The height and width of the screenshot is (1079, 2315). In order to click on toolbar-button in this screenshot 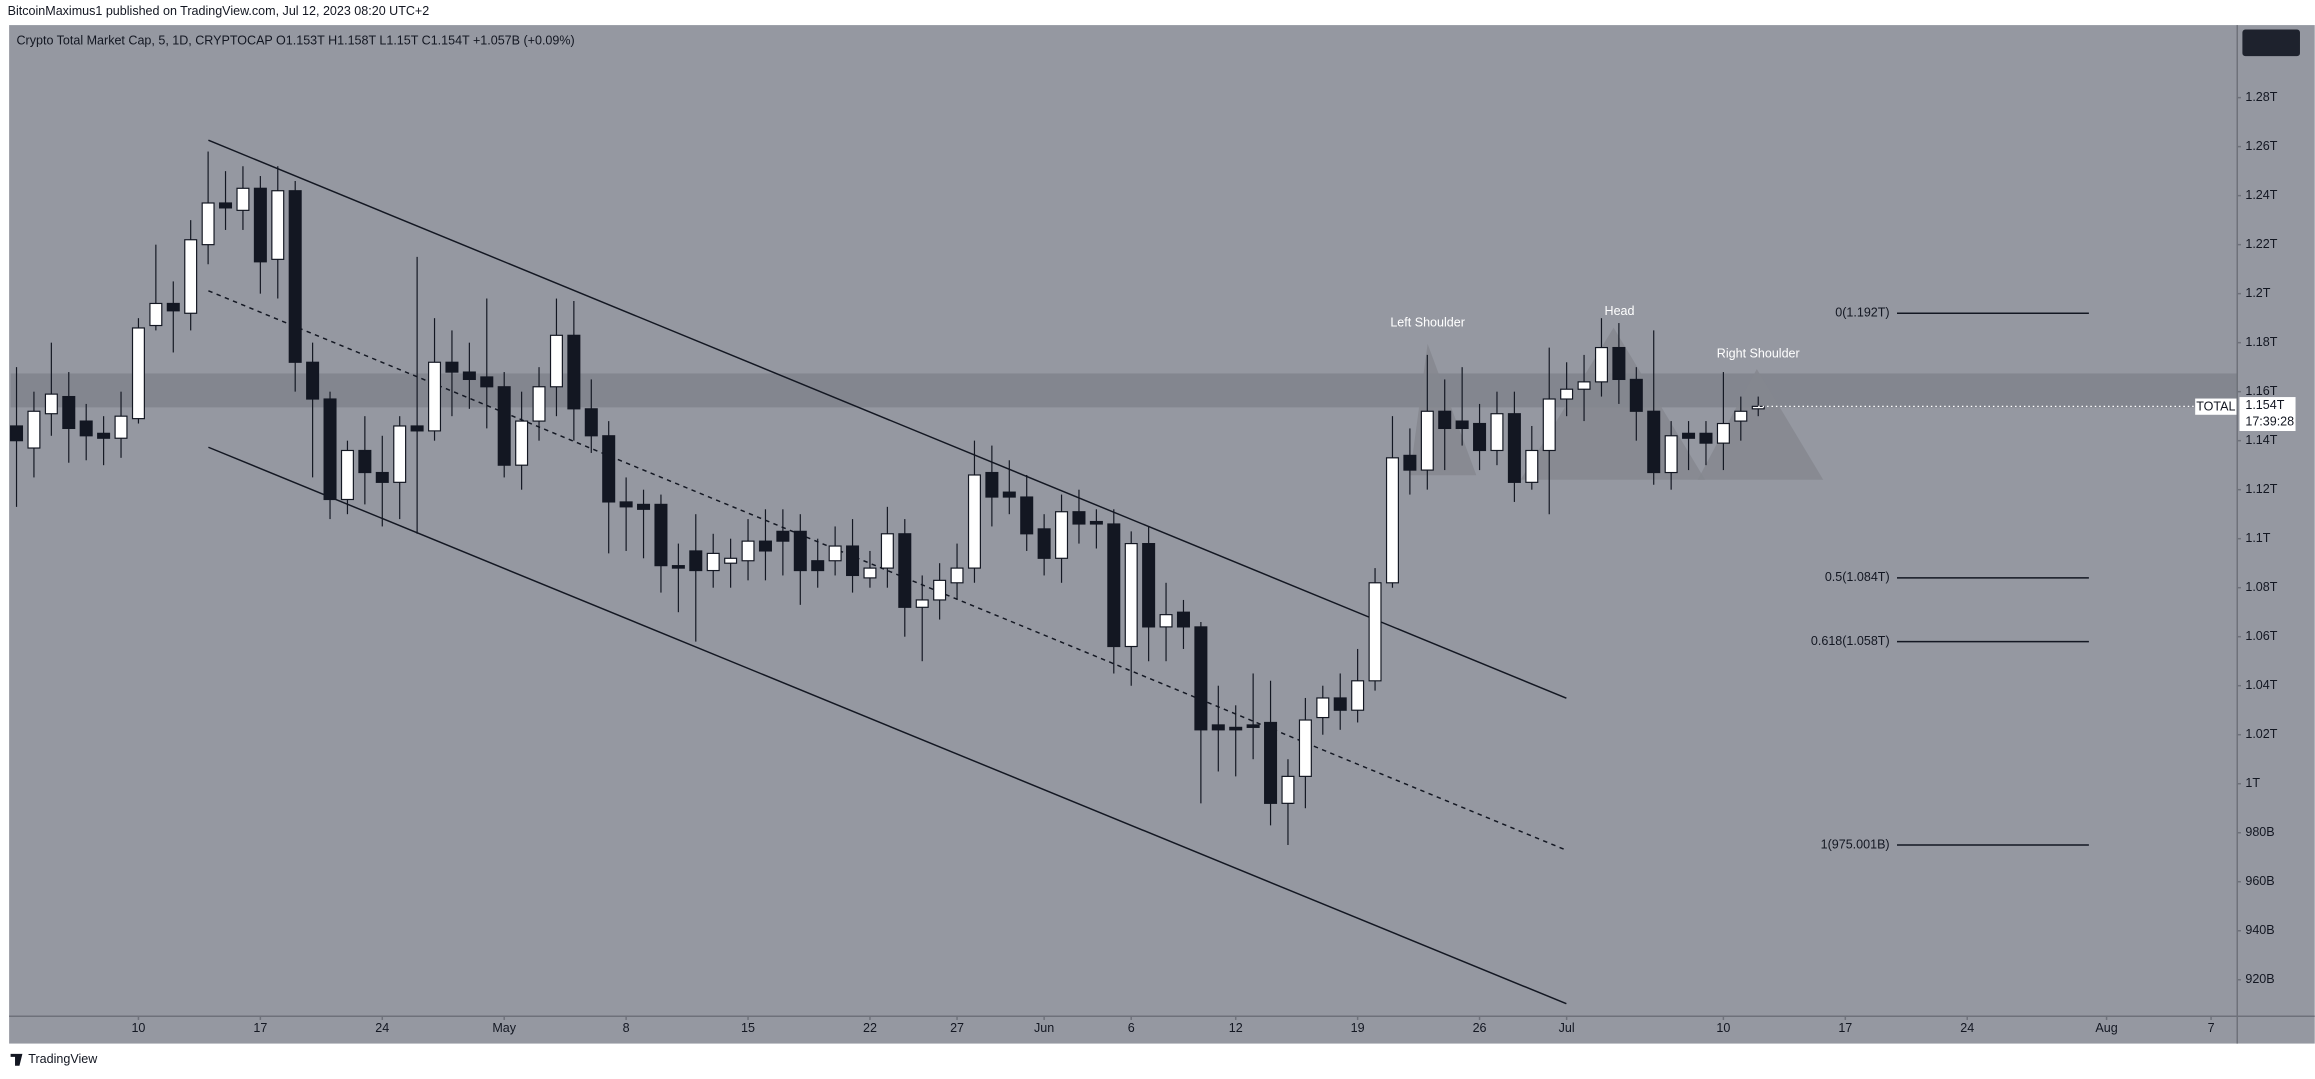, I will do `click(2271, 43)`.